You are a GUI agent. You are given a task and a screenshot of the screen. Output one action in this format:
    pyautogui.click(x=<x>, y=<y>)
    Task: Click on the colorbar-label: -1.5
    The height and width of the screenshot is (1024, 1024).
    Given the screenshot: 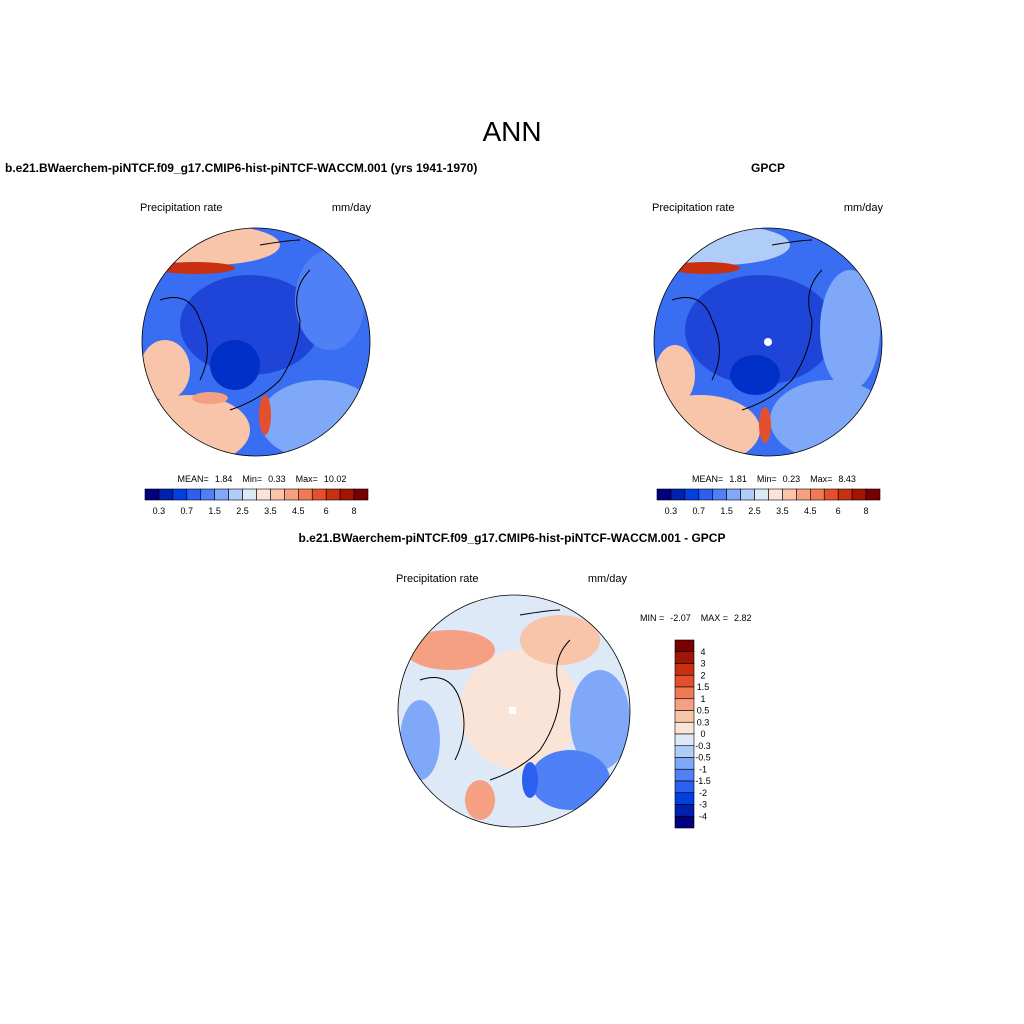 What is the action you would take?
    pyautogui.click(x=703, y=781)
    